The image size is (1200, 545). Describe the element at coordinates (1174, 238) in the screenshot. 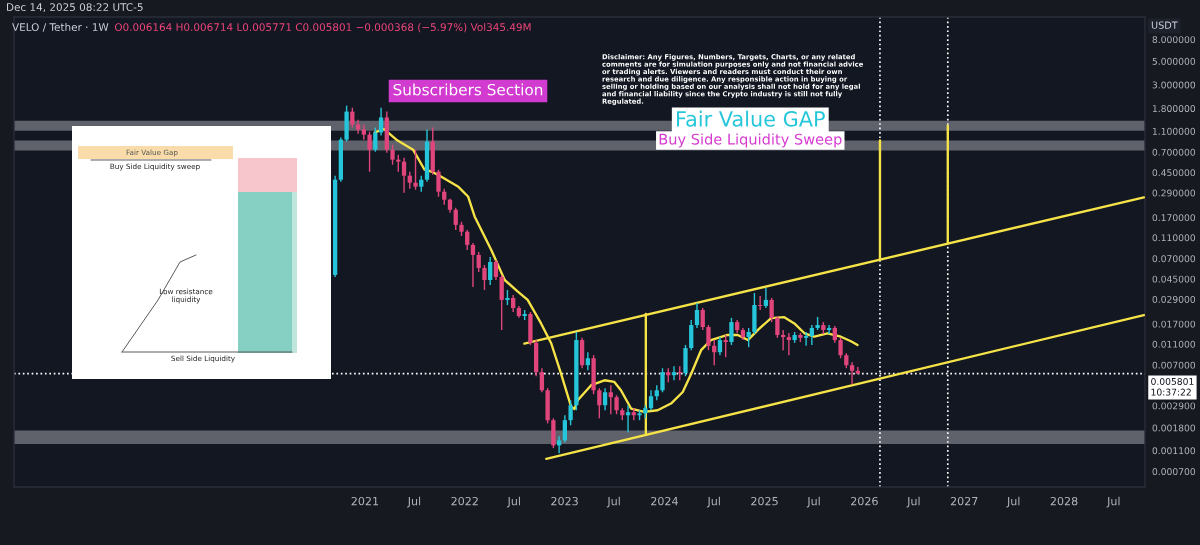

I see `y-tick-label: 0.110000` at that location.